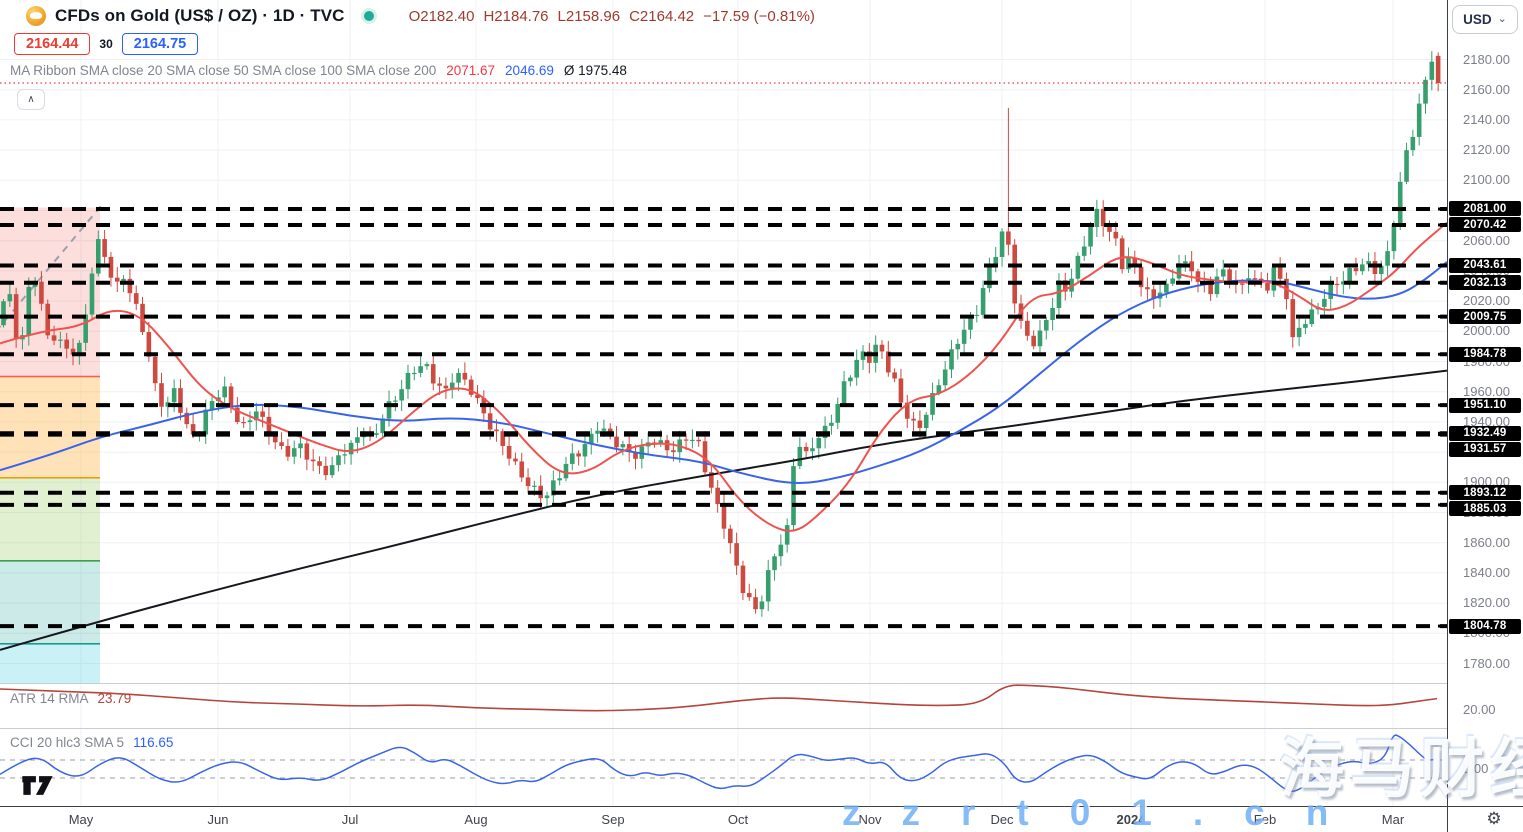 This screenshot has height=832, width=1523. Describe the element at coordinates (1485, 354) in the screenshot. I see `price-level-badge: 1984.78` at that location.